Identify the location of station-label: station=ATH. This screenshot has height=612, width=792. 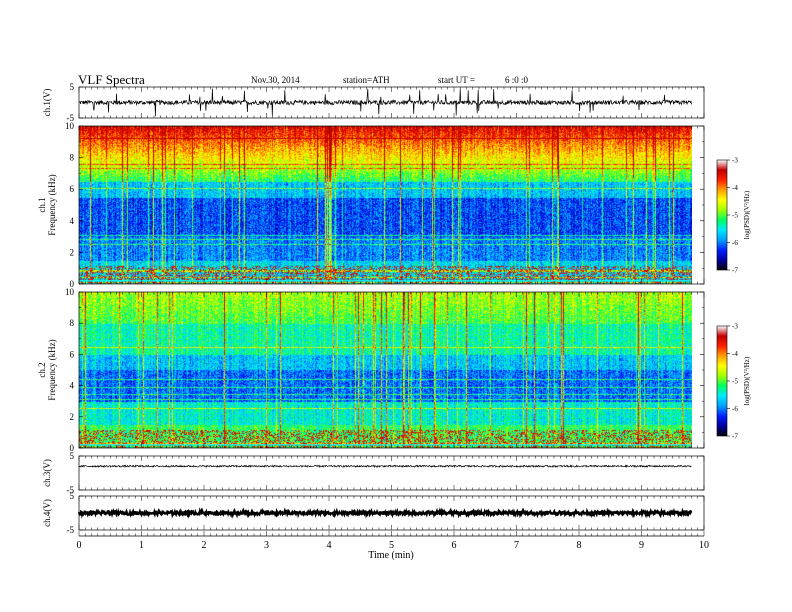
(366, 80).